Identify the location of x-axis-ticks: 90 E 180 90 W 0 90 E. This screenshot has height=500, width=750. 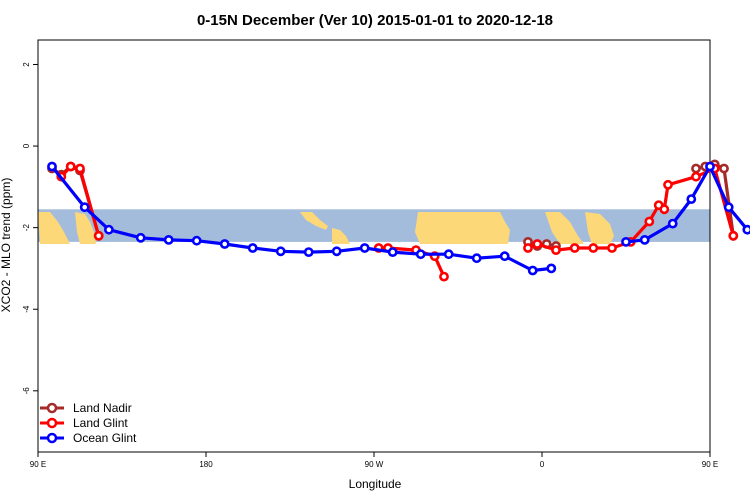
(374, 460).